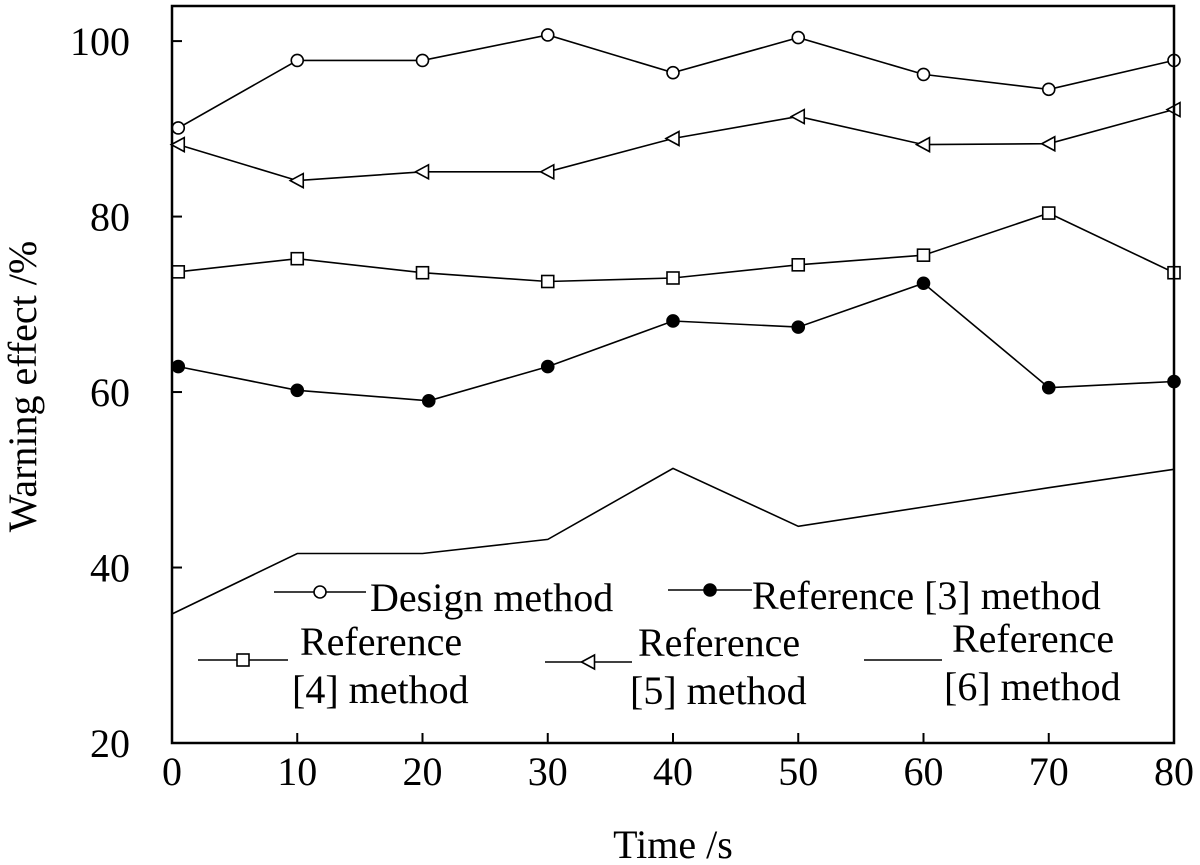  Describe the element at coordinates (718, 690) in the screenshot. I see `legend-label: [5] method` at that location.